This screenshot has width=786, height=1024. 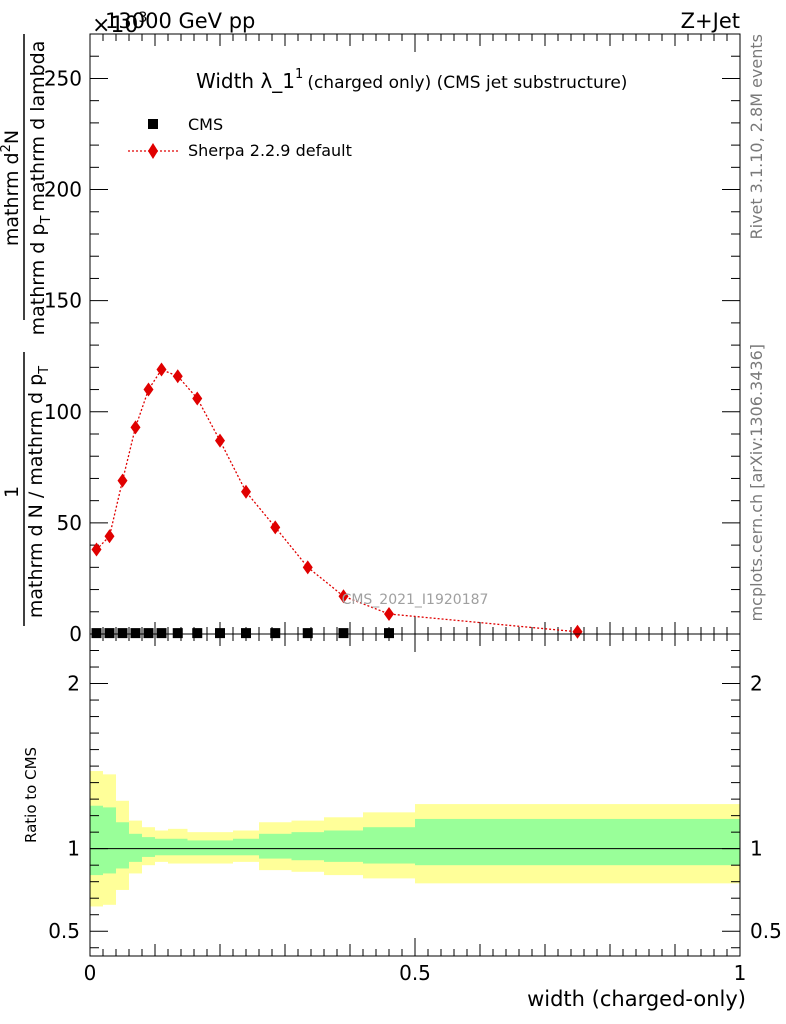 What do you see at coordinates (31, 795) in the screenshot?
I see `ratio-y-label: Ratio to CMS` at bounding box center [31, 795].